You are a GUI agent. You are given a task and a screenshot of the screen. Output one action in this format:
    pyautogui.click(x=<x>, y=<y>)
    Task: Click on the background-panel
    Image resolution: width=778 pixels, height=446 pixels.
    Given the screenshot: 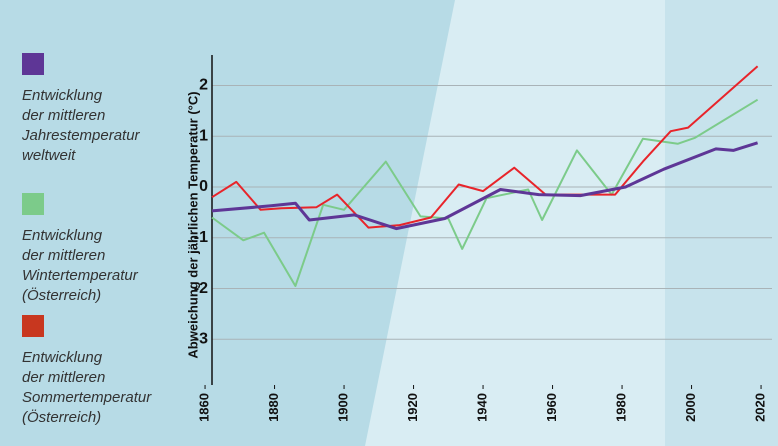 What is the action you would take?
    pyautogui.click(x=721, y=223)
    